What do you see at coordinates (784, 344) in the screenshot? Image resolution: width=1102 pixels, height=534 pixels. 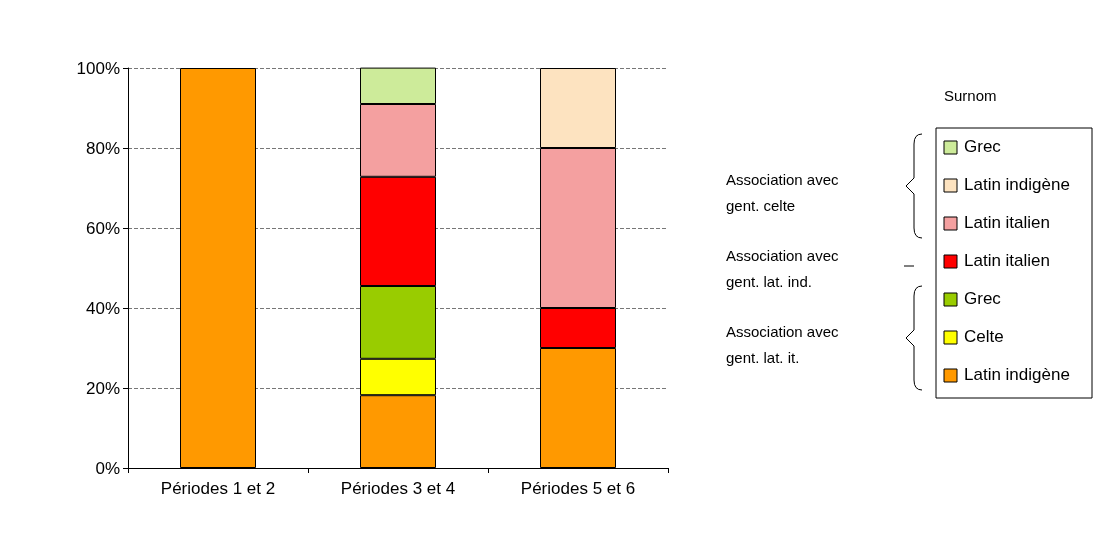 I see `text: Association avec gent. lat. it.` at bounding box center [784, 344].